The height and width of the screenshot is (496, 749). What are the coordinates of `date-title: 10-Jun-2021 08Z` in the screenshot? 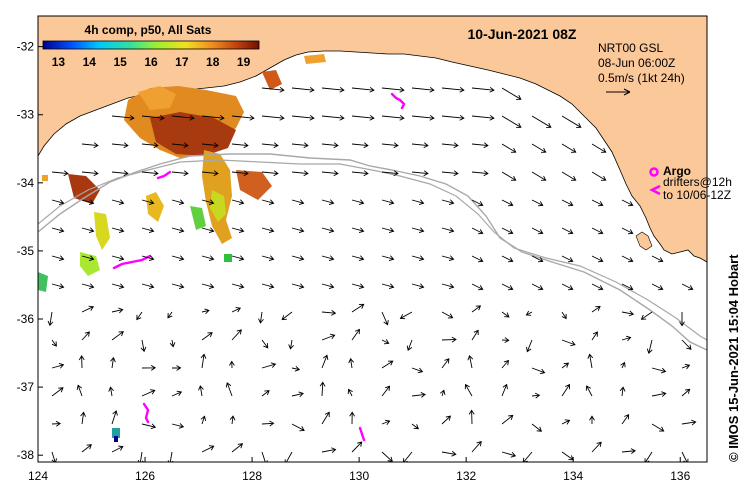 It's located at (522, 34).